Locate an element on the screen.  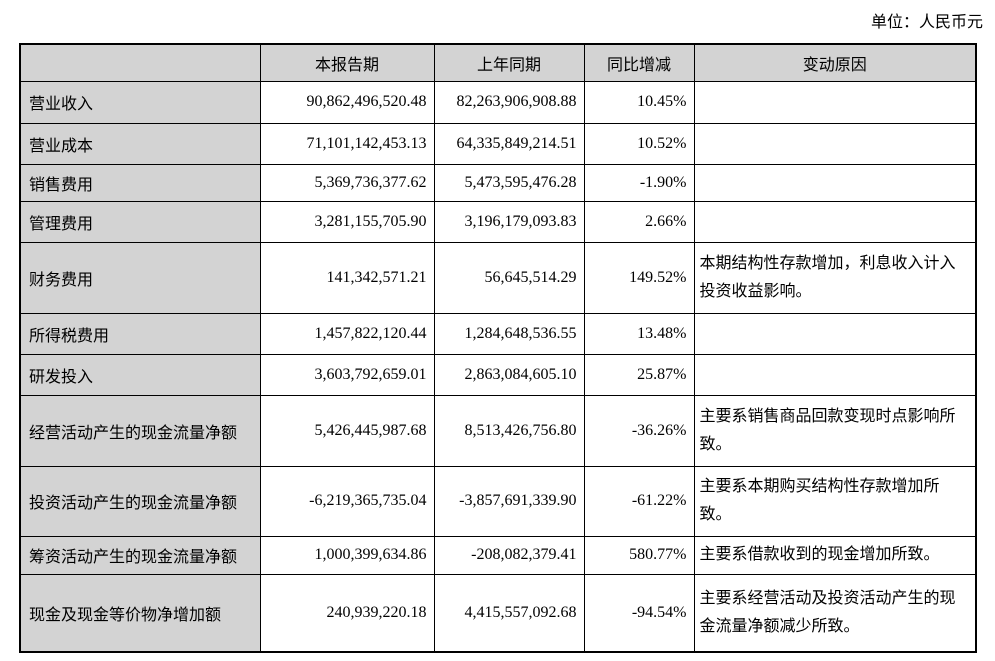
row-label: 现金及现金等价物净增加额 is located at coordinates (140, 613).